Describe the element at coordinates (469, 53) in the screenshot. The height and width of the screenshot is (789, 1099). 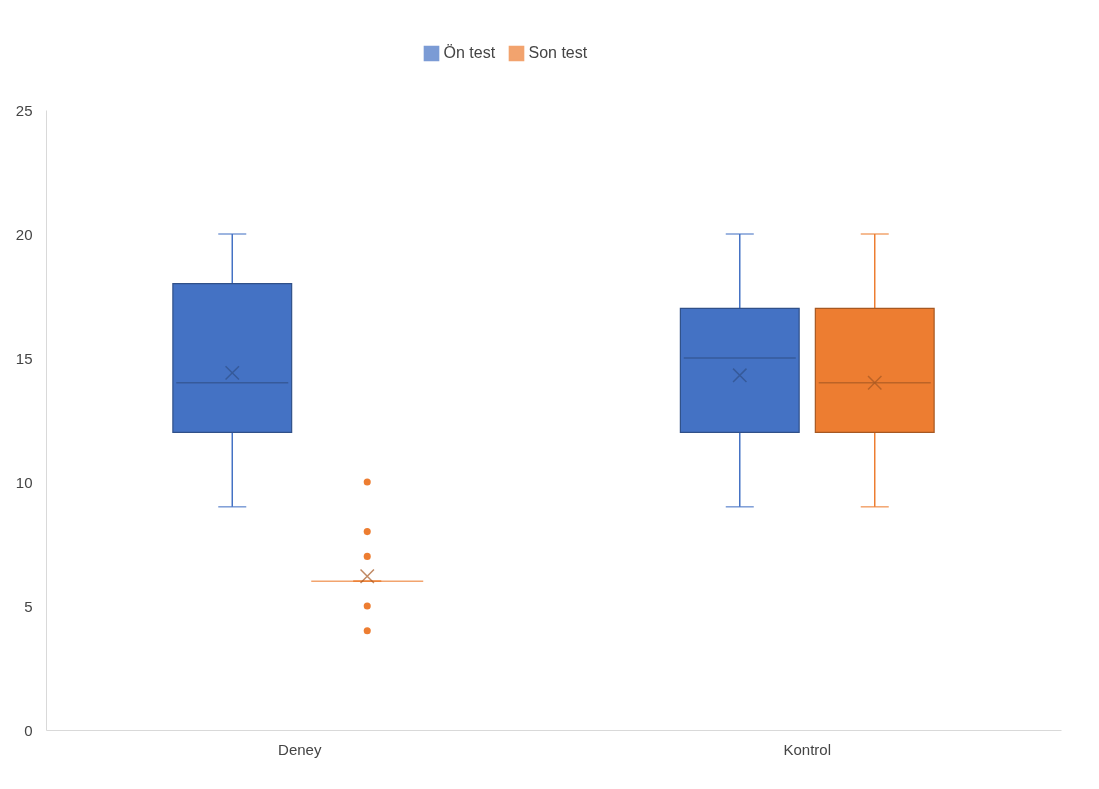
I see `legend-label: Ön test` at that location.